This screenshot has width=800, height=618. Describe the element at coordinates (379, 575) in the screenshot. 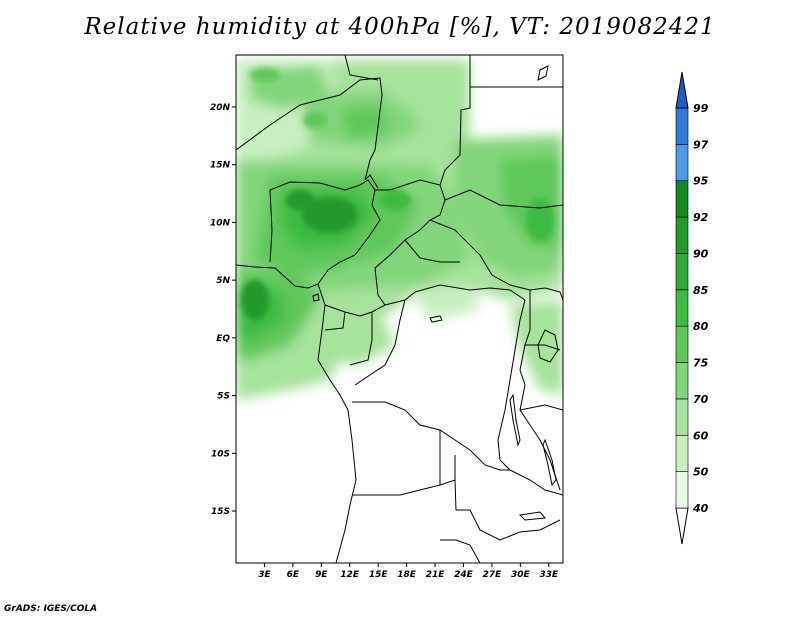

I see `lon-tick-label: 15E` at that location.